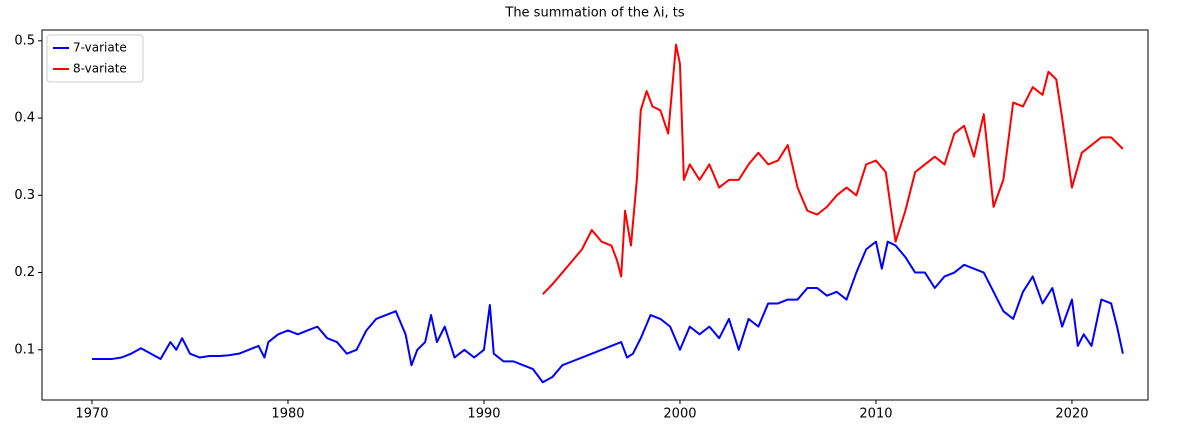 This screenshot has height=428, width=1177. What do you see at coordinates (91, 414) in the screenshot?
I see `x-tick-label: 1970` at bounding box center [91, 414].